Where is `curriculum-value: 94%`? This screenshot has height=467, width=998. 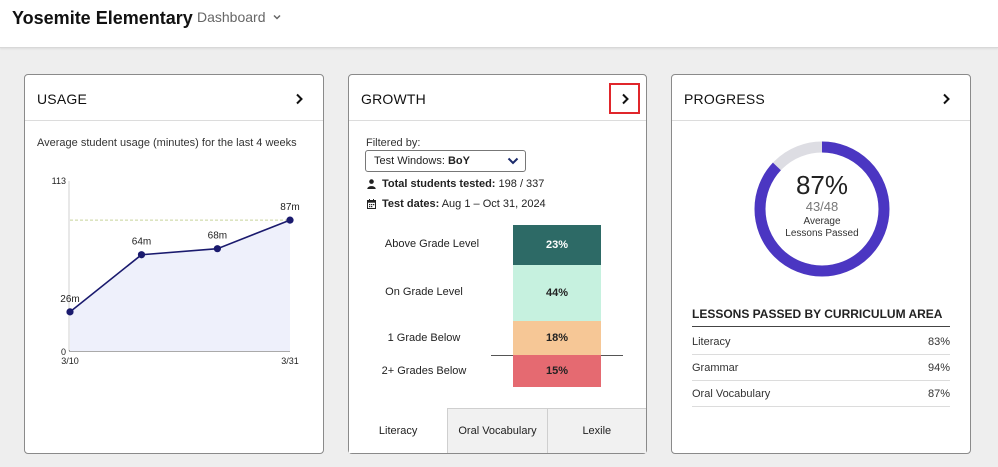
curriculum-value: 94% is located at coordinates (938, 367).